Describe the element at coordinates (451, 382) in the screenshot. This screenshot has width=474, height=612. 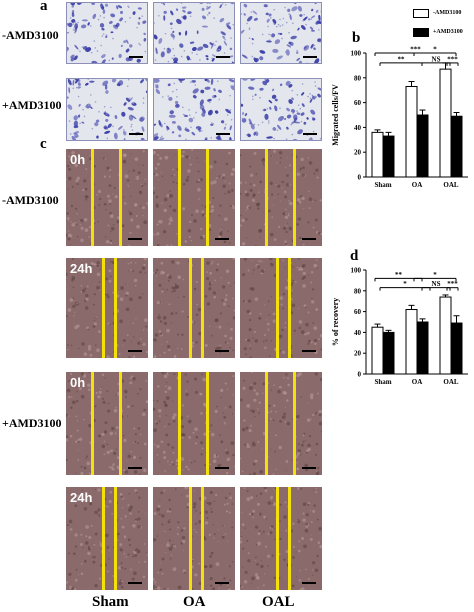
I see `x-tick-label: OAL` at that location.